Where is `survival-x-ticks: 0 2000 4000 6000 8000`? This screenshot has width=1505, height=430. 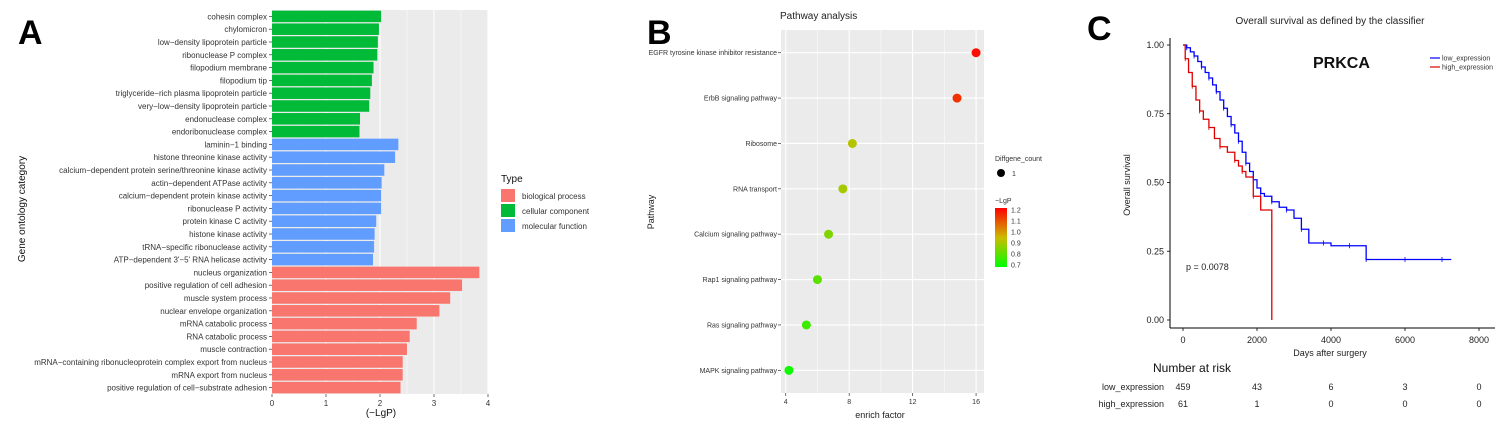 survival-x-ticks: 0 2000 4000 6000 8000 is located at coordinates (1334, 336).